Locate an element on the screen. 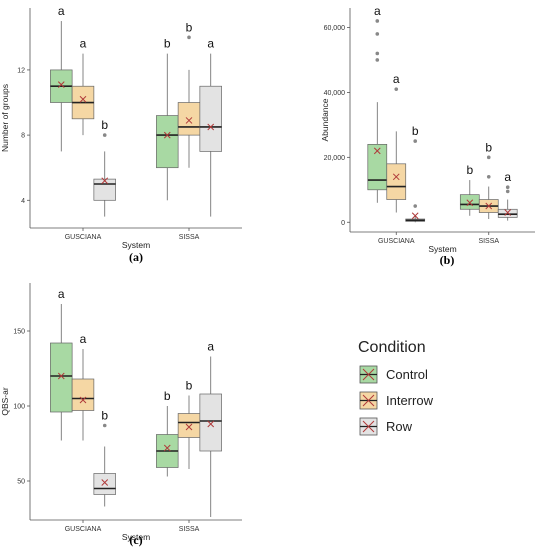 The image size is (544, 550). box-control: b is located at coordinates (167, 119).